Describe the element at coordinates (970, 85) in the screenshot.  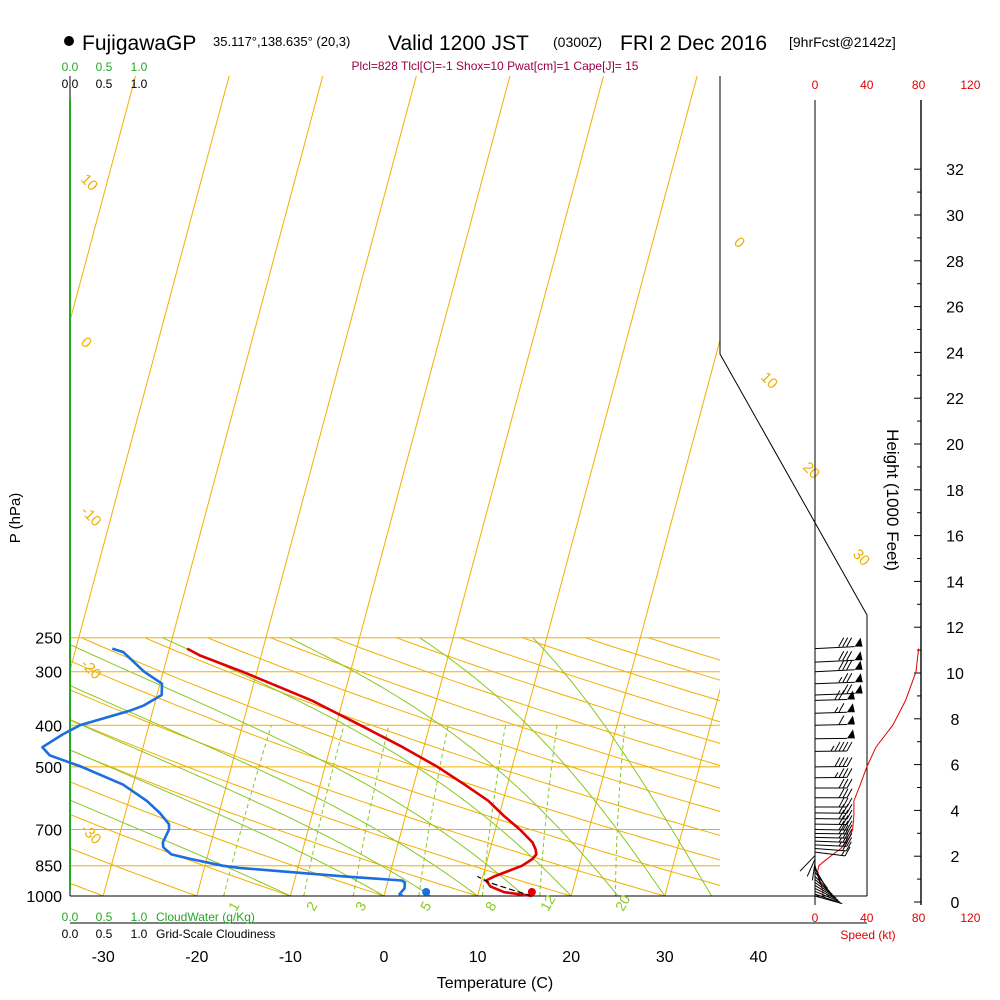
I see `speed-top-tick: 120` at that location.